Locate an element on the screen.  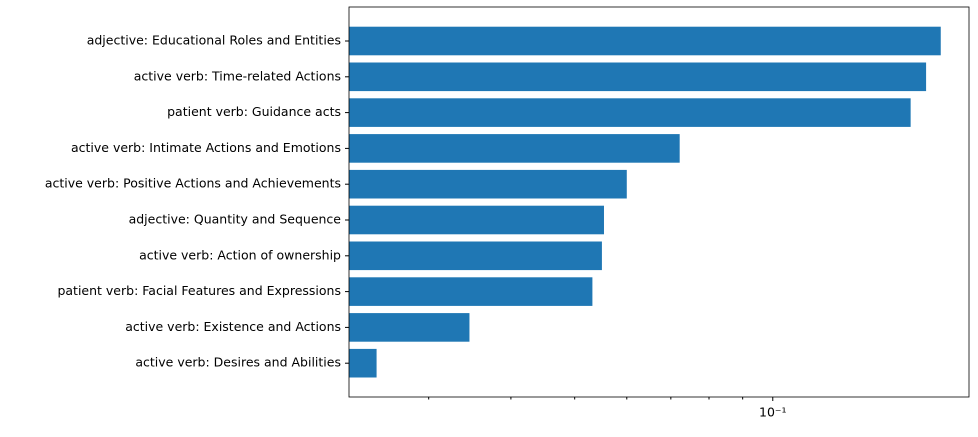
y-tick-label: patient verb: Guidance acts is located at coordinates (254, 111).